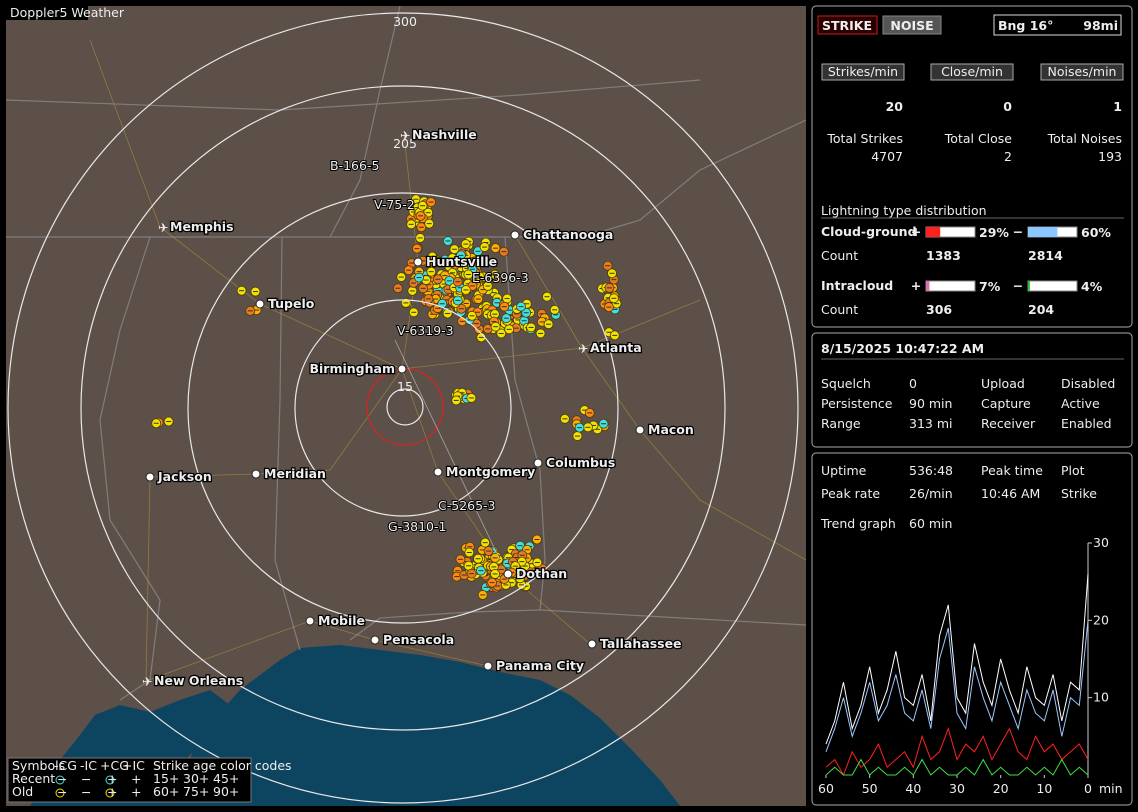 This screenshot has height=812, width=1138. Describe the element at coordinates (957, 788) in the screenshot. I see `x-tick-label: 30` at that location.